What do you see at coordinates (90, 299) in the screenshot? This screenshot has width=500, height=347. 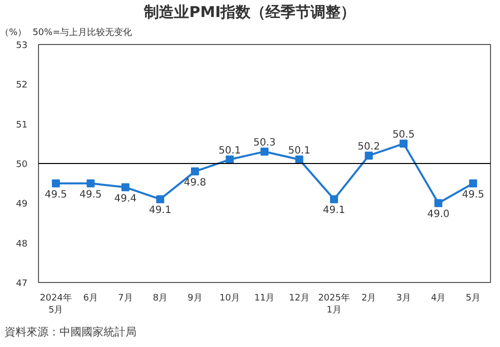 I see `x-tick-label: 6月` at bounding box center [90, 299].